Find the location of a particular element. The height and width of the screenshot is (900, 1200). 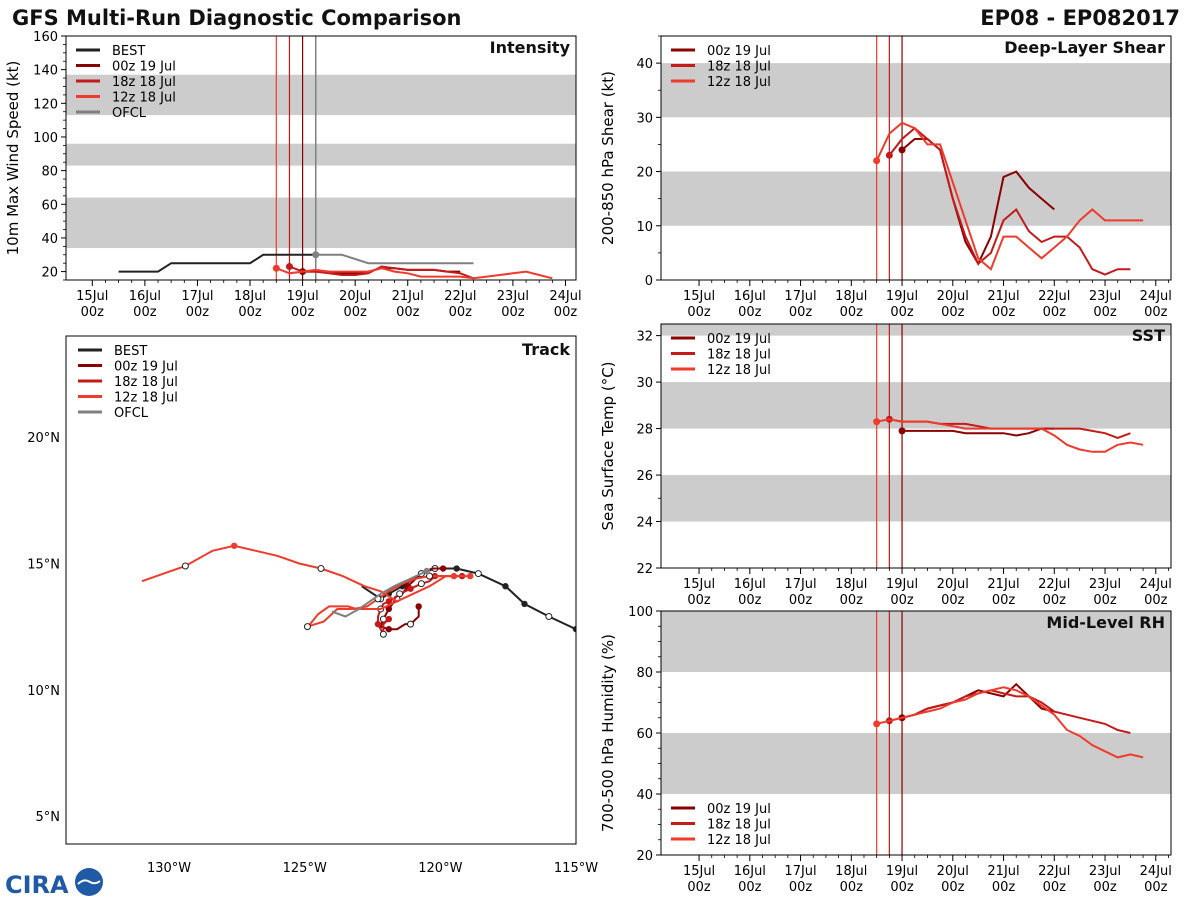

y-tick-label: 32 is located at coordinates (644, 337).